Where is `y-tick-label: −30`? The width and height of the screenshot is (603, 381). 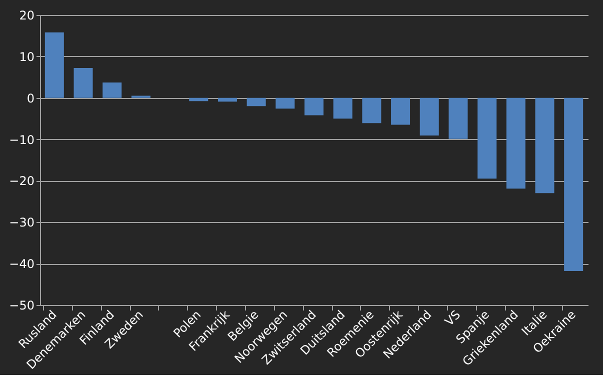
y-tick-label: −30 is located at coordinates (21, 223).